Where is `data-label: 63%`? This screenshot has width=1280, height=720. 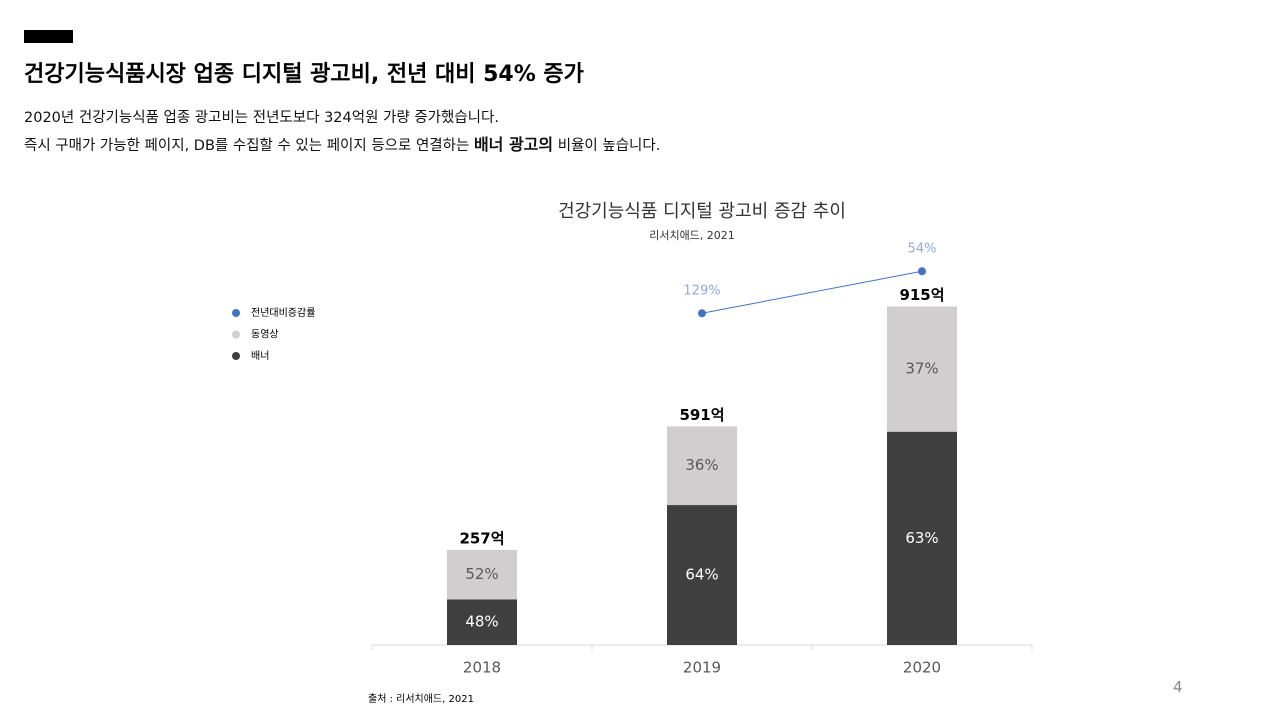 data-label: 63% is located at coordinates (921, 538).